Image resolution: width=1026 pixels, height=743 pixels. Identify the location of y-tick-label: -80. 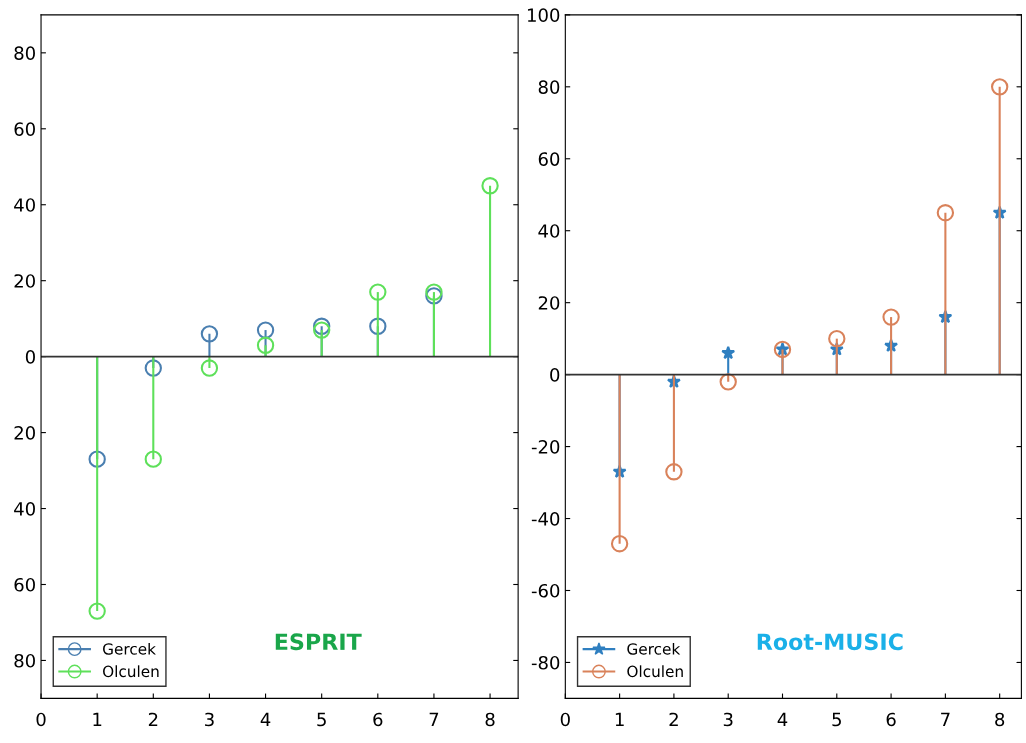
(545, 662).